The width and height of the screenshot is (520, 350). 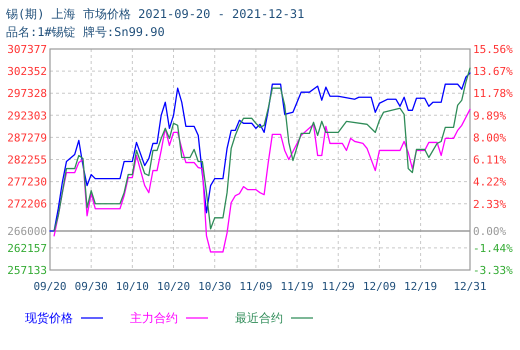 What do you see at coordinates (489, 204) in the screenshot?
I see `y2-tick-label: 2.33%` at bounding box center [489, 204].